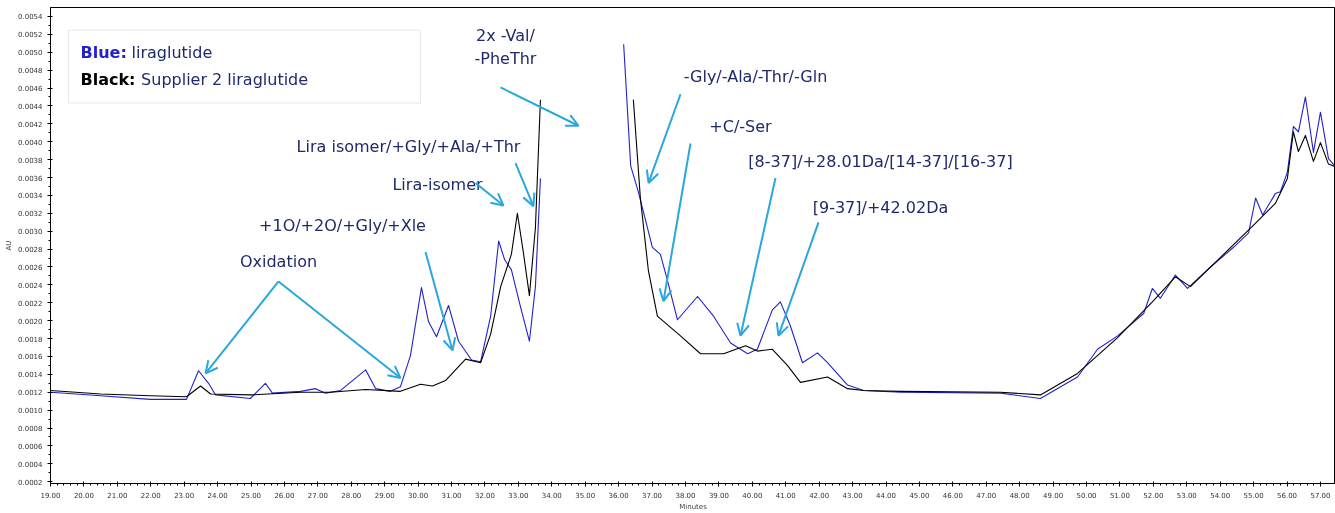  Describe the element at coordinates (408, 146) in the screenshot. I see `annotation: Lira isomer/+Gly/+Ala/+Thr` at that location.